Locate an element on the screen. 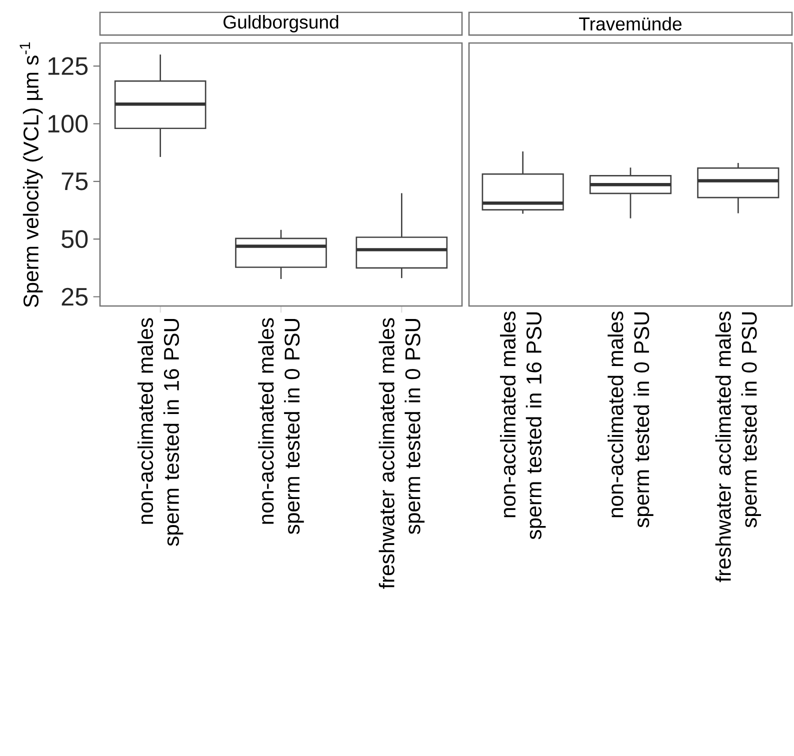 The width and height of the screenshot is (794, 756). y-tick-label: 100 is located at coordinates (68, 123).